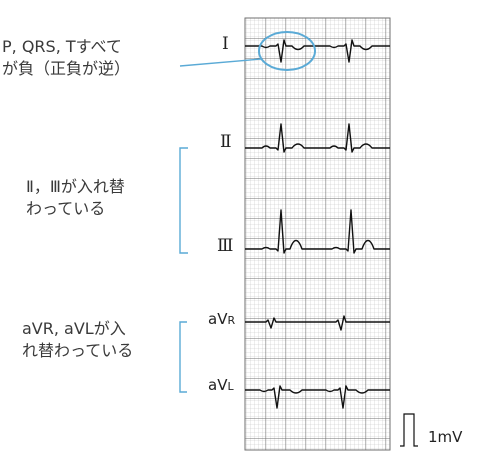 The width and height of the screenshot is (493, 460). I want to click on lead1-annotation: P, QRS, Tすべて が負（正負が逆）, so click(66, 58).